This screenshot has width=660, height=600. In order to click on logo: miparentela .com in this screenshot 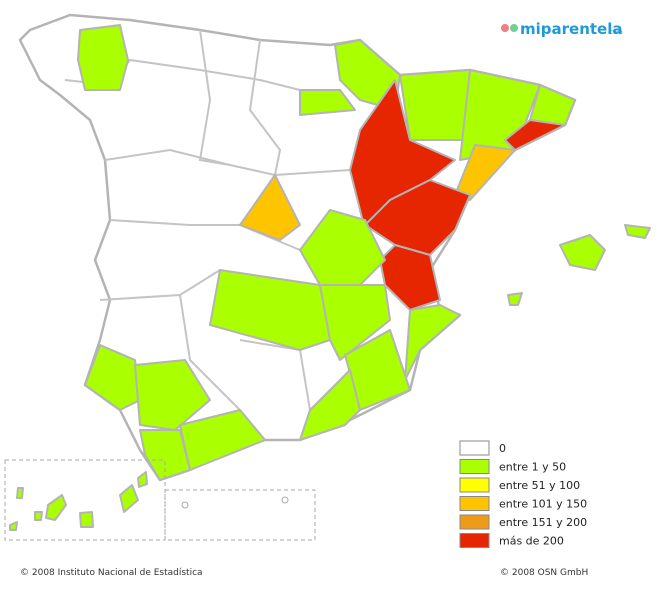, I will do `click(562, 29)`.